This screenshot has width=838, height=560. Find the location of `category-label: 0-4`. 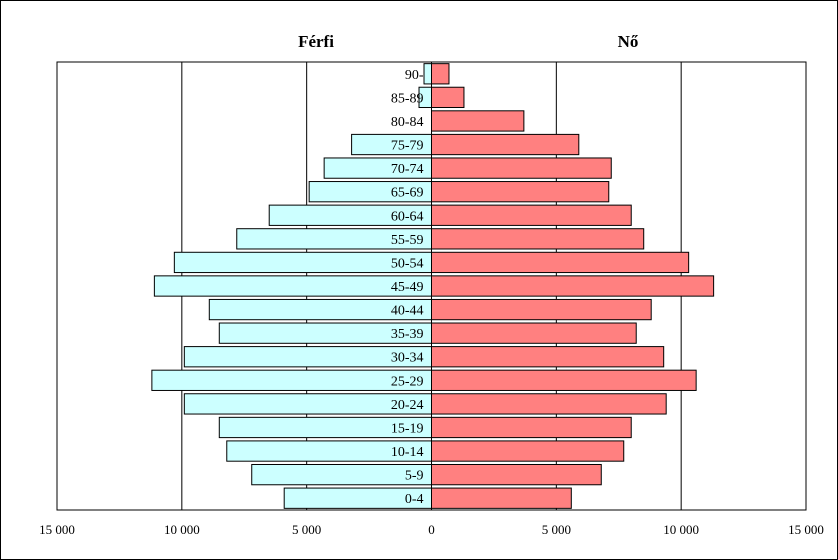

category-label: 0-4 is located at coordinates (414, 499).